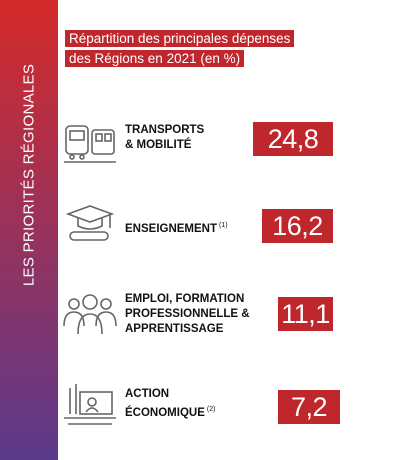 The height and width of the screenshot is (460, 414). What do you see at coordinates (29, 175) in the screenshot?
I see `sidebar-label: LES PRIORITÉS RÉGIONALES` at bounding box center [29, 175].